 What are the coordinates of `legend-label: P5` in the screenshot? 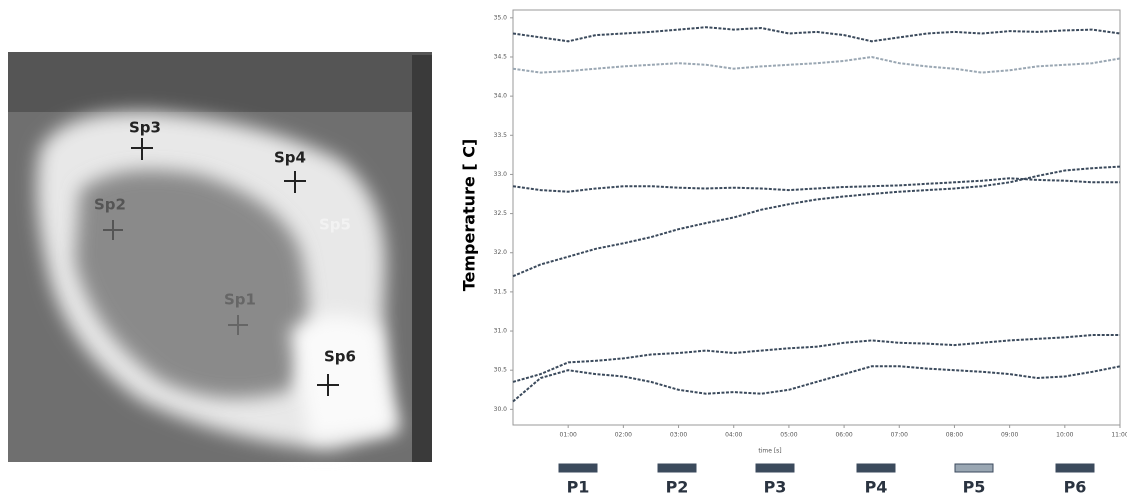 It's located at (974, 487).